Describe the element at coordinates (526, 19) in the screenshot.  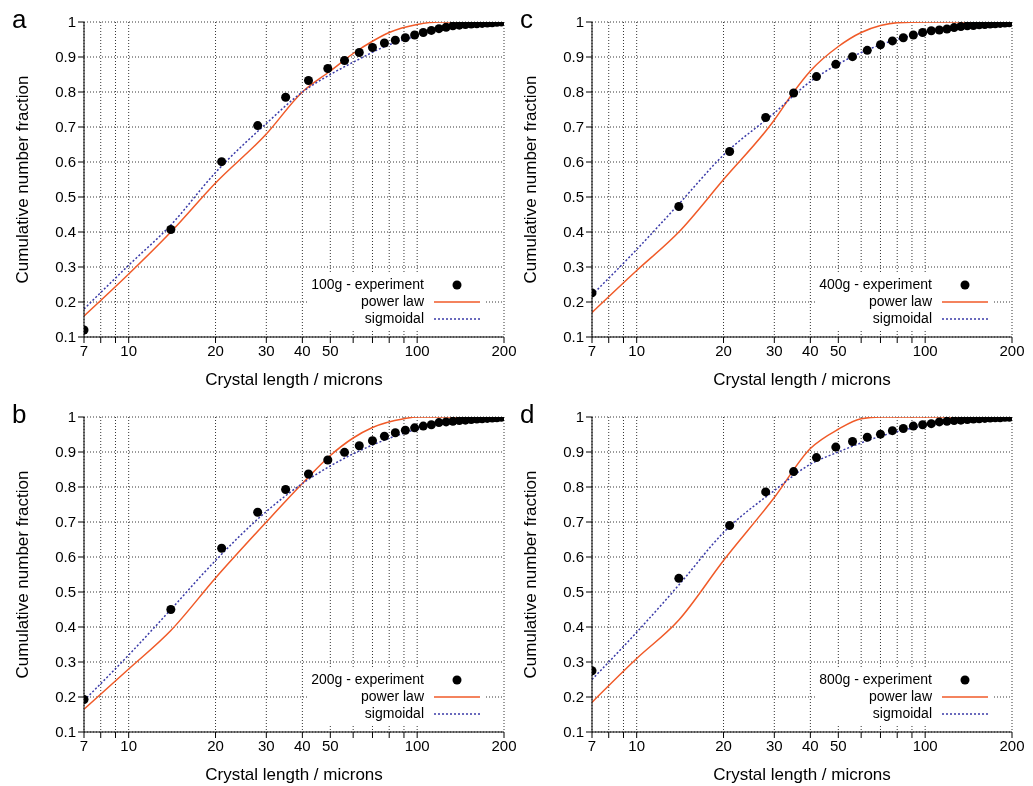
I see `chart-title: c` at that location.